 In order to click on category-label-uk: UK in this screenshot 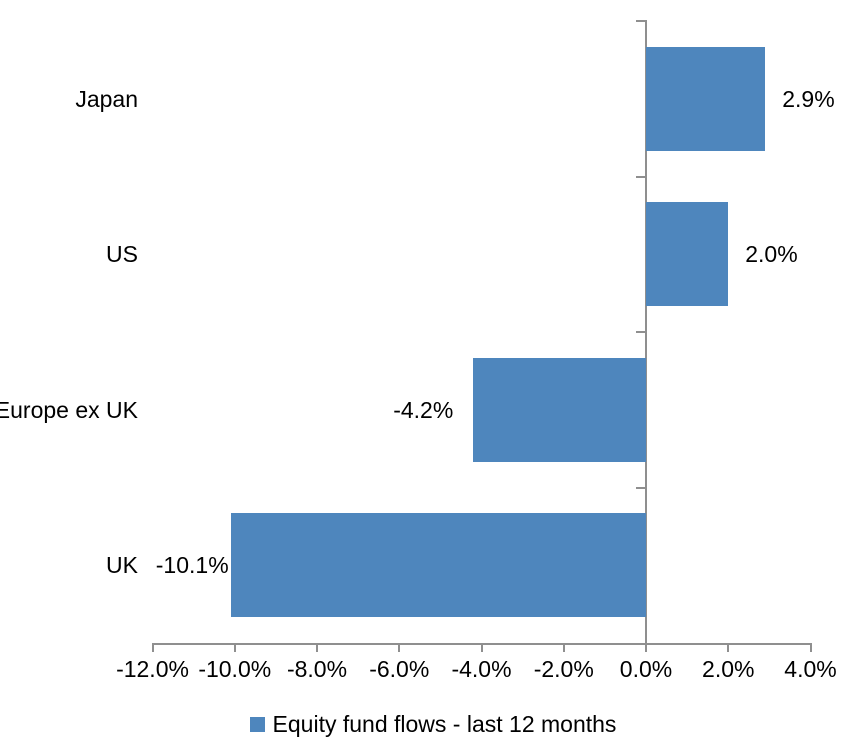, I will do `click(122, 565)`.